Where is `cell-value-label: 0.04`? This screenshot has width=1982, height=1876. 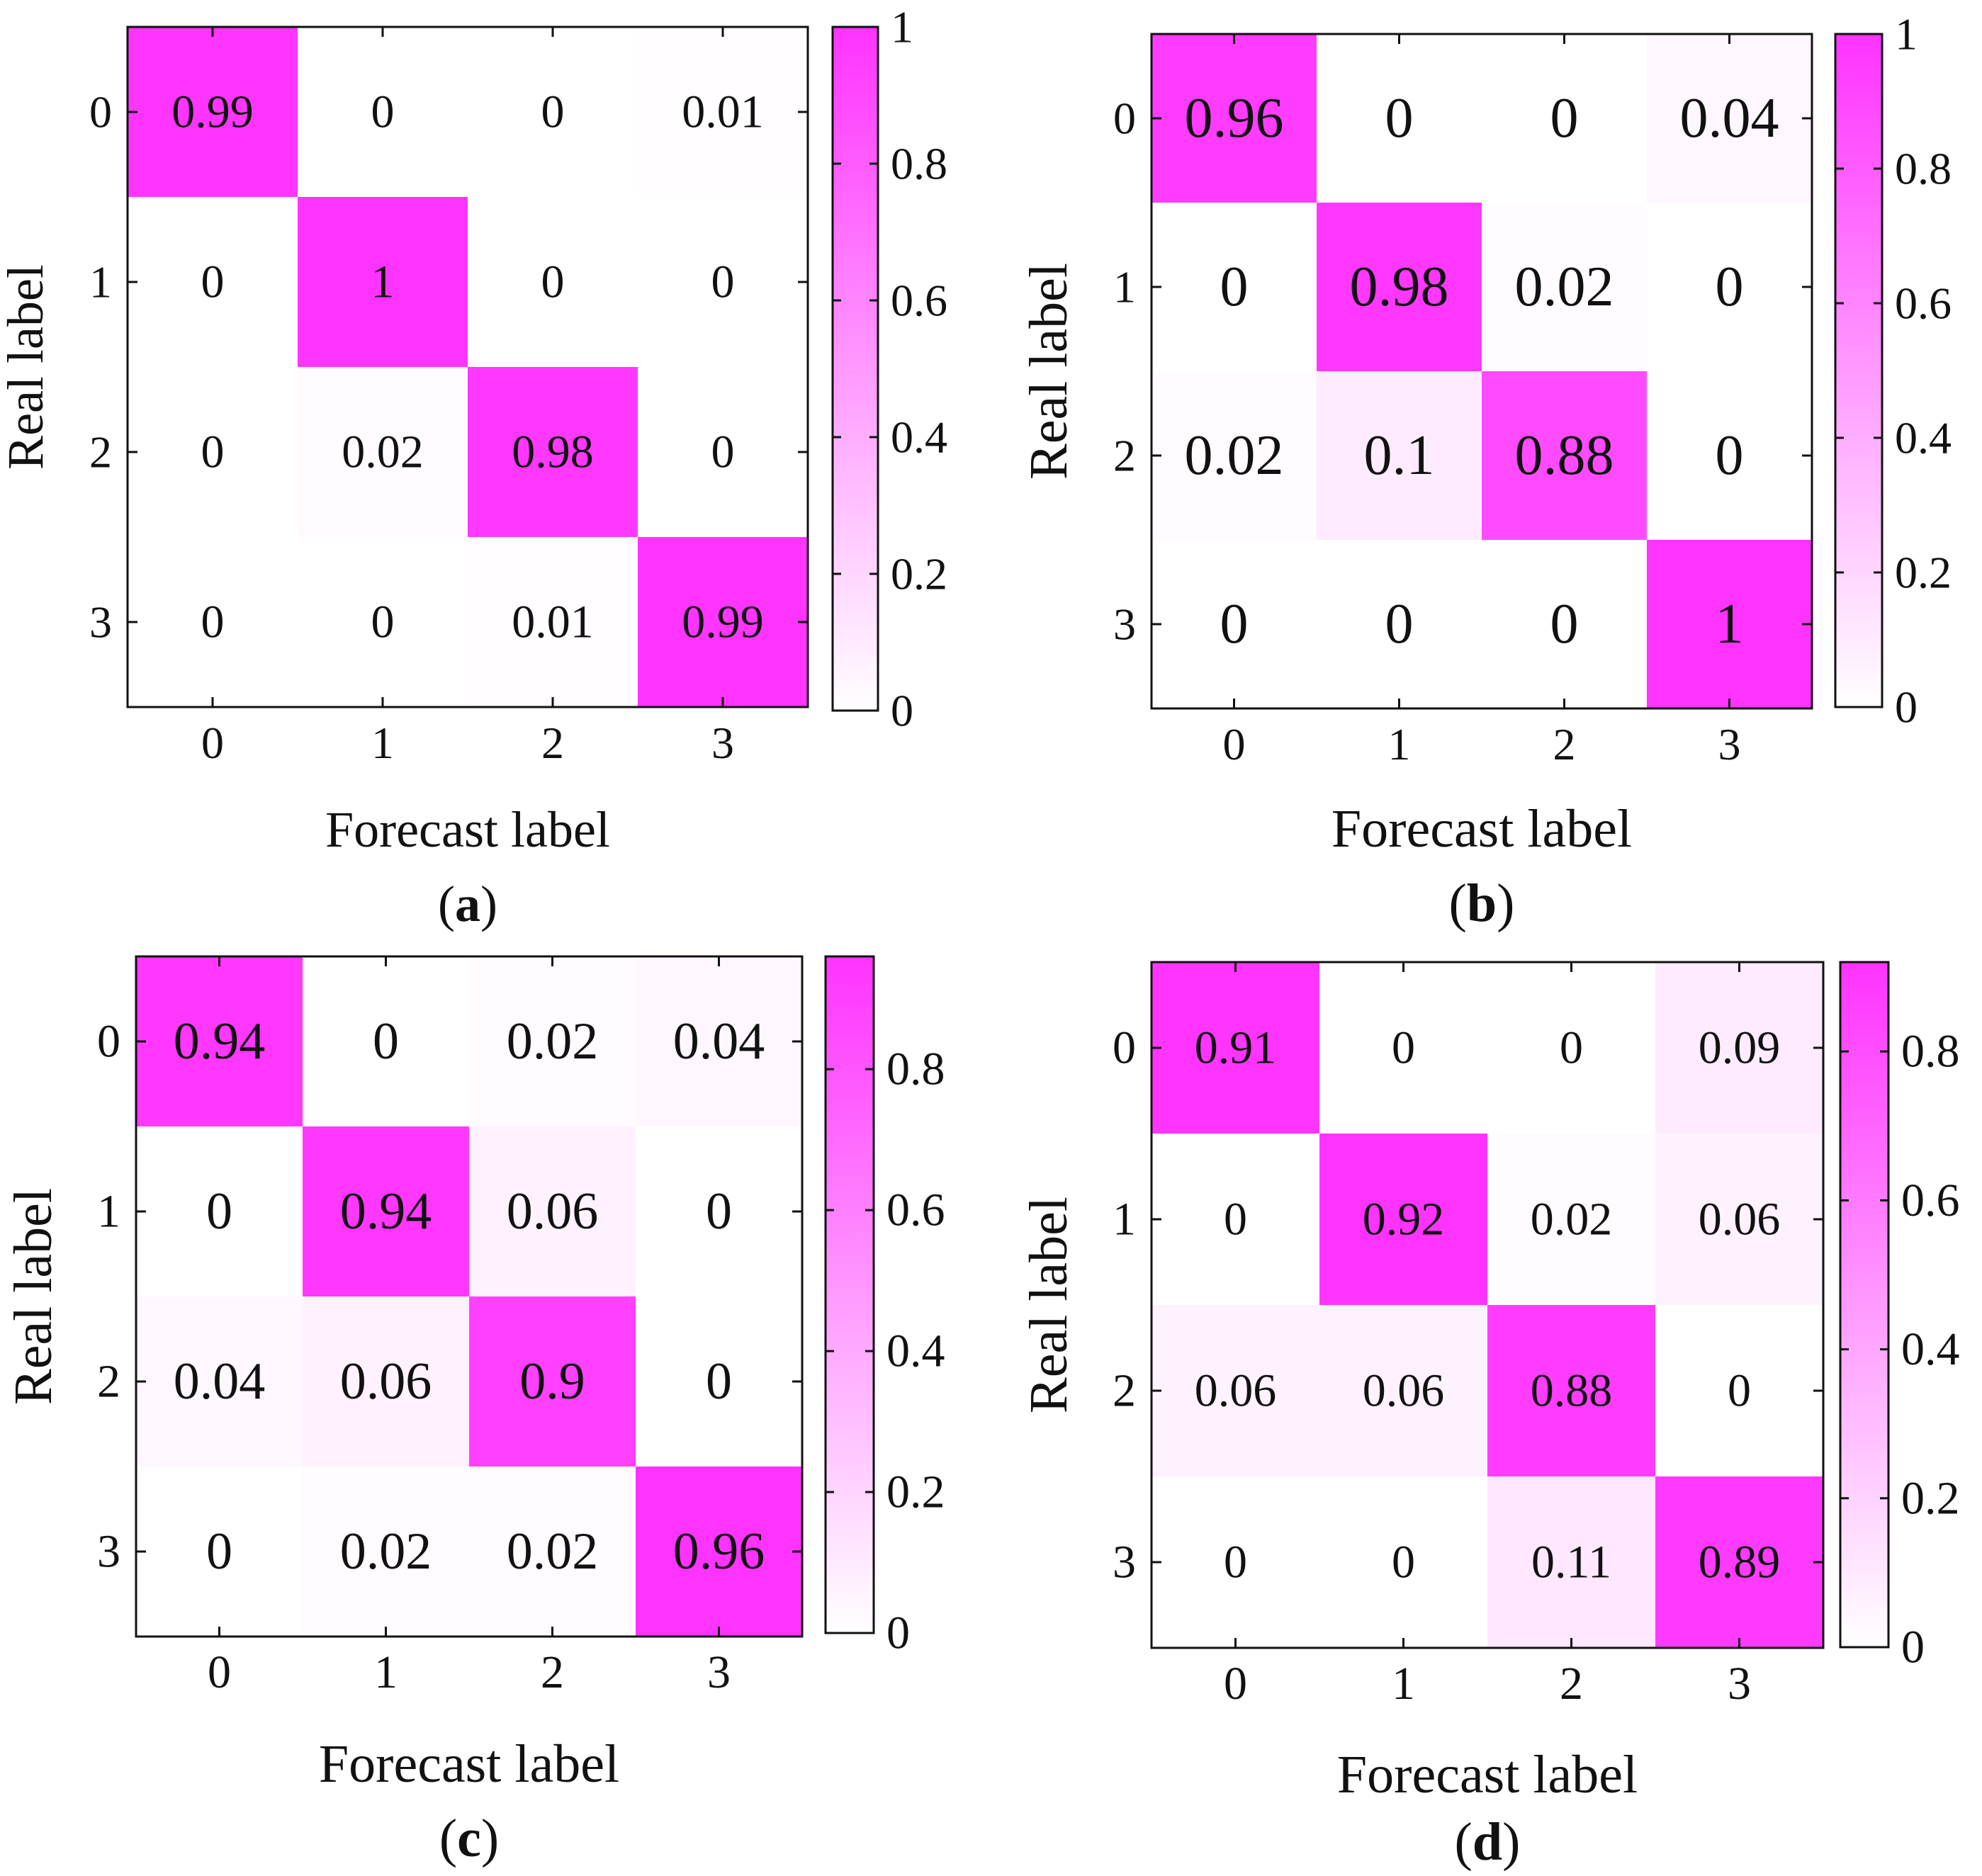
cell-value-label: 0.04 is located at coordinates (220, 1382).